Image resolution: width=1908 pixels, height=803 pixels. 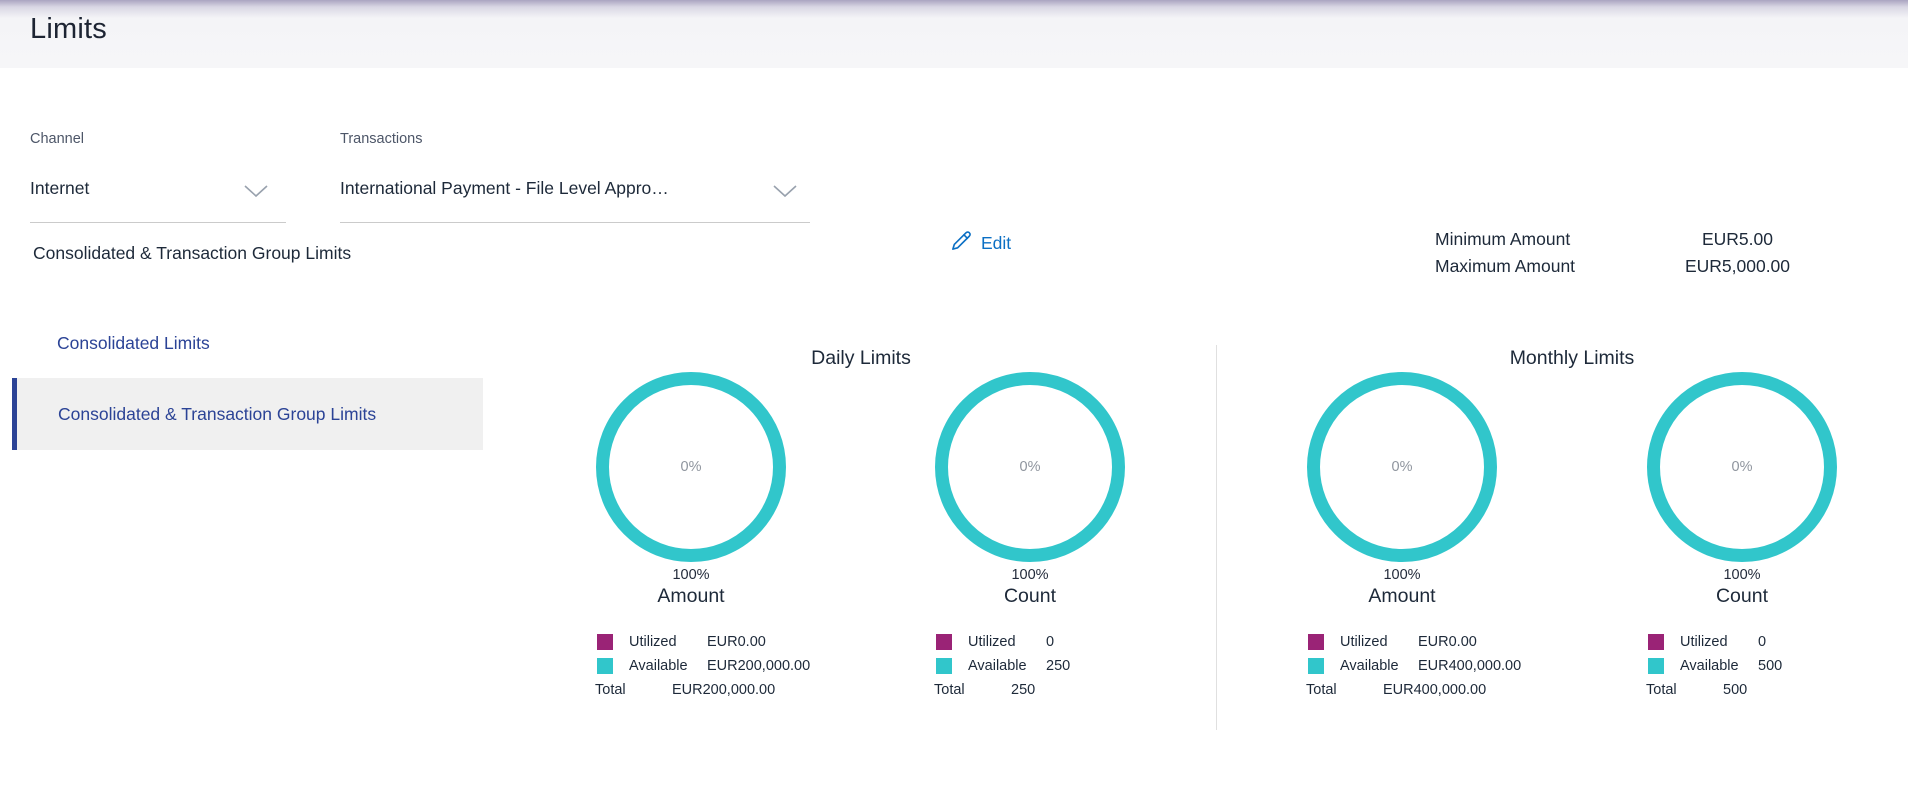 What do you see at coordinates (979, 243) in the screenshot?
I see `edit-button: Edit` at bounding box center [979, 243].